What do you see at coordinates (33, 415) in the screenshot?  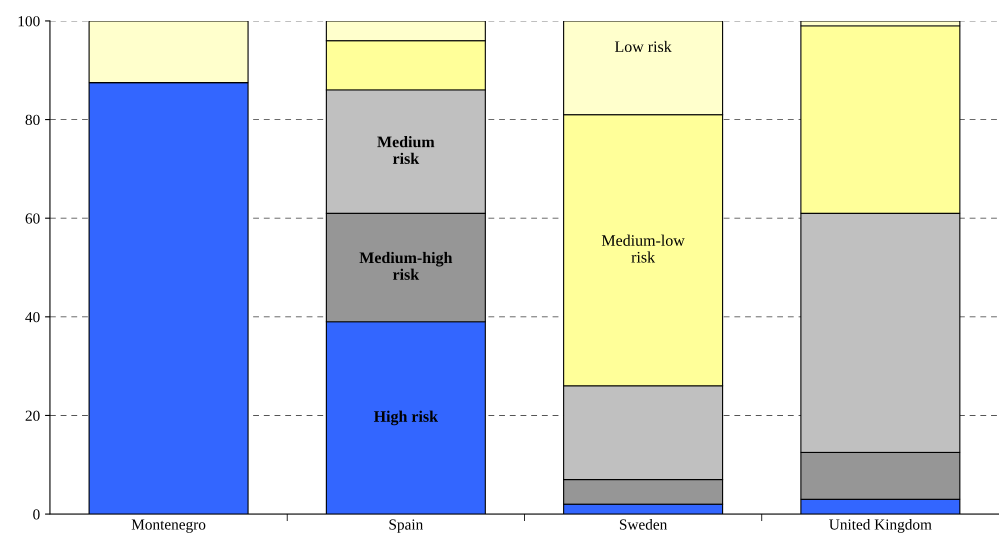 I see `y-tick-label: 20` at bounding box center [33, 415].